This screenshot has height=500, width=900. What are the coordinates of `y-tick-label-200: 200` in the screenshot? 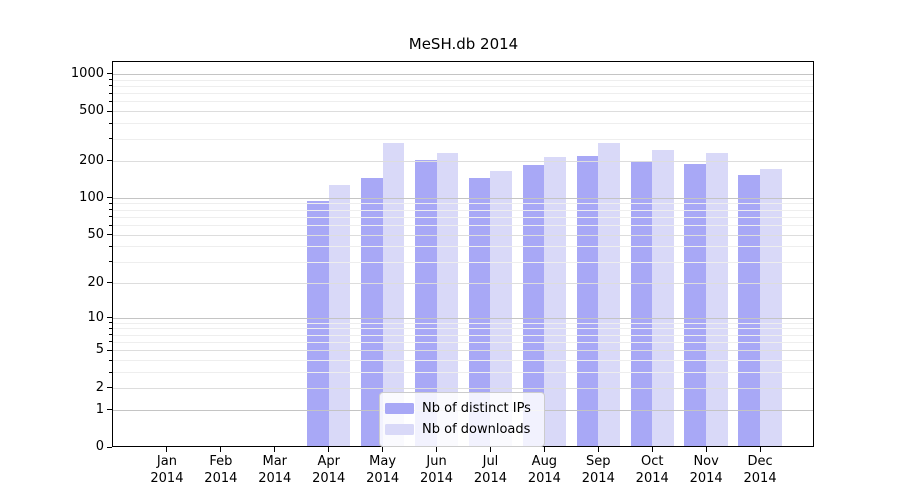 It's located at (91, 160).